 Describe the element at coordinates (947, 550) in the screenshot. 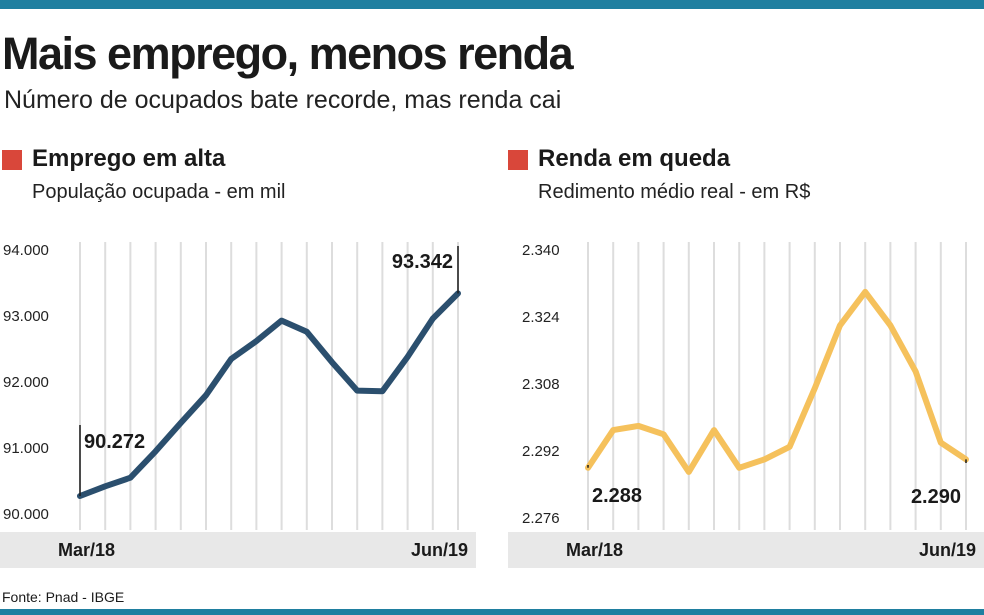

I see `renda-x-label-end: Jun/19` at that location.